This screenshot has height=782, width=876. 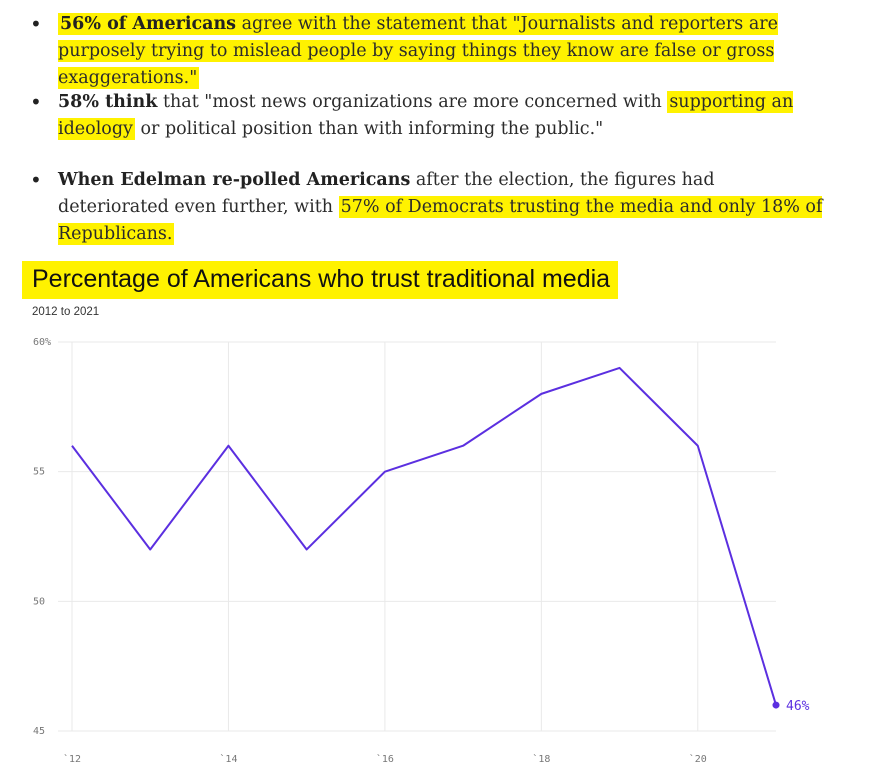 What do you see at coordinates (234, 180) in the screenshot?
I see `bullet-bold: When Edelman re-polled Americans` at bounding box center [234, 180].